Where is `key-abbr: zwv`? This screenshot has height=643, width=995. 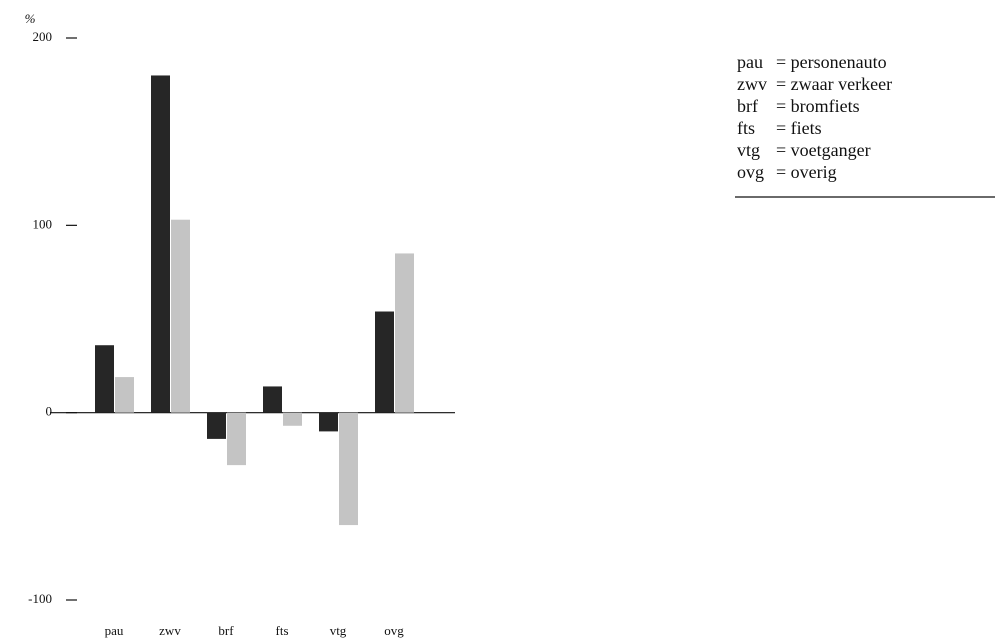 key-abbr: zwv is located at coordinates (752, 84).